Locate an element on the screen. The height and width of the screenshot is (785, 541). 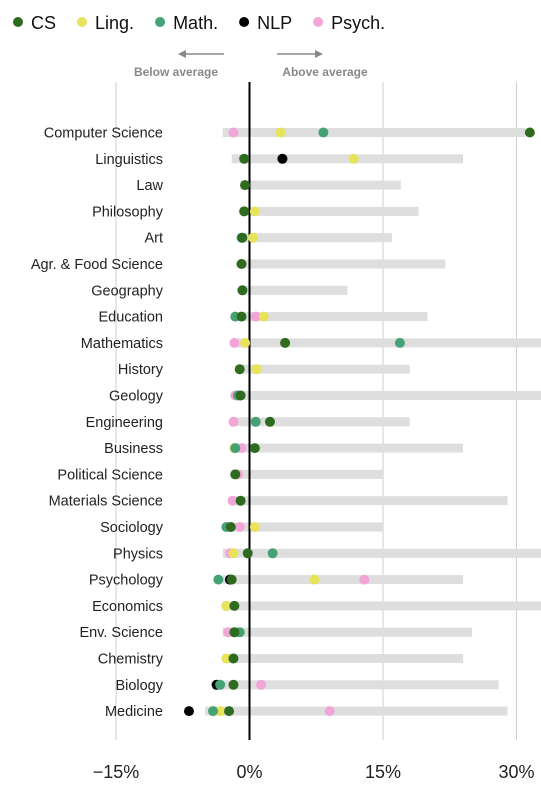
category-label-economics: Economics is located at coordinates (127, 607).